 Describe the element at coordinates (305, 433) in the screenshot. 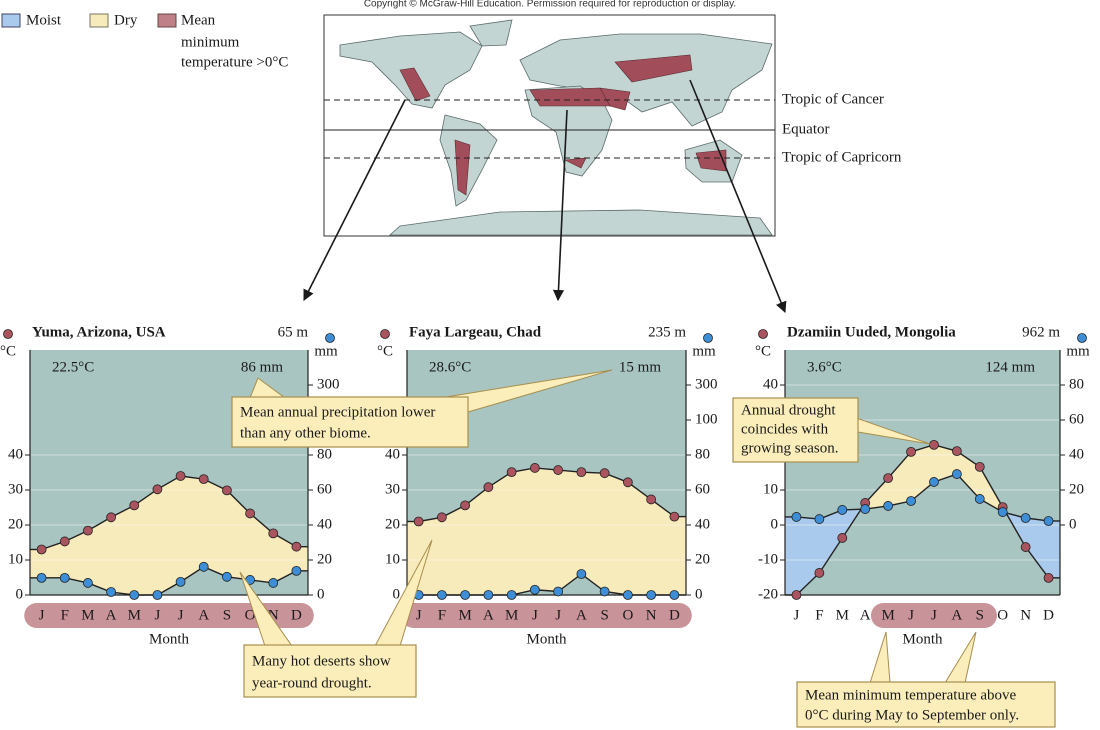

I see `callout-text: than any other biome.` at that location.